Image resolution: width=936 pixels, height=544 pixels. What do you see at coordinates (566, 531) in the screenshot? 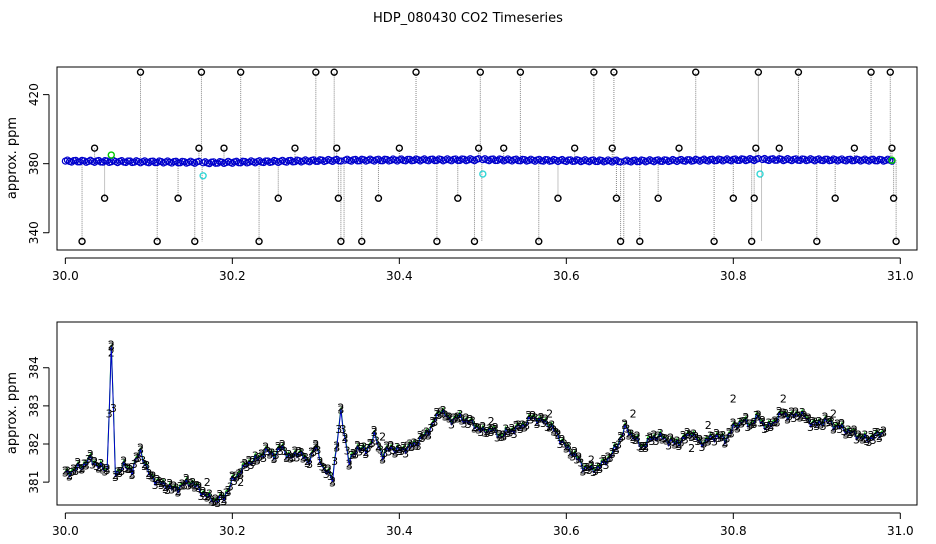
I see `bottom-x-tick-label: 30.6` at bounding box center [566, 531].